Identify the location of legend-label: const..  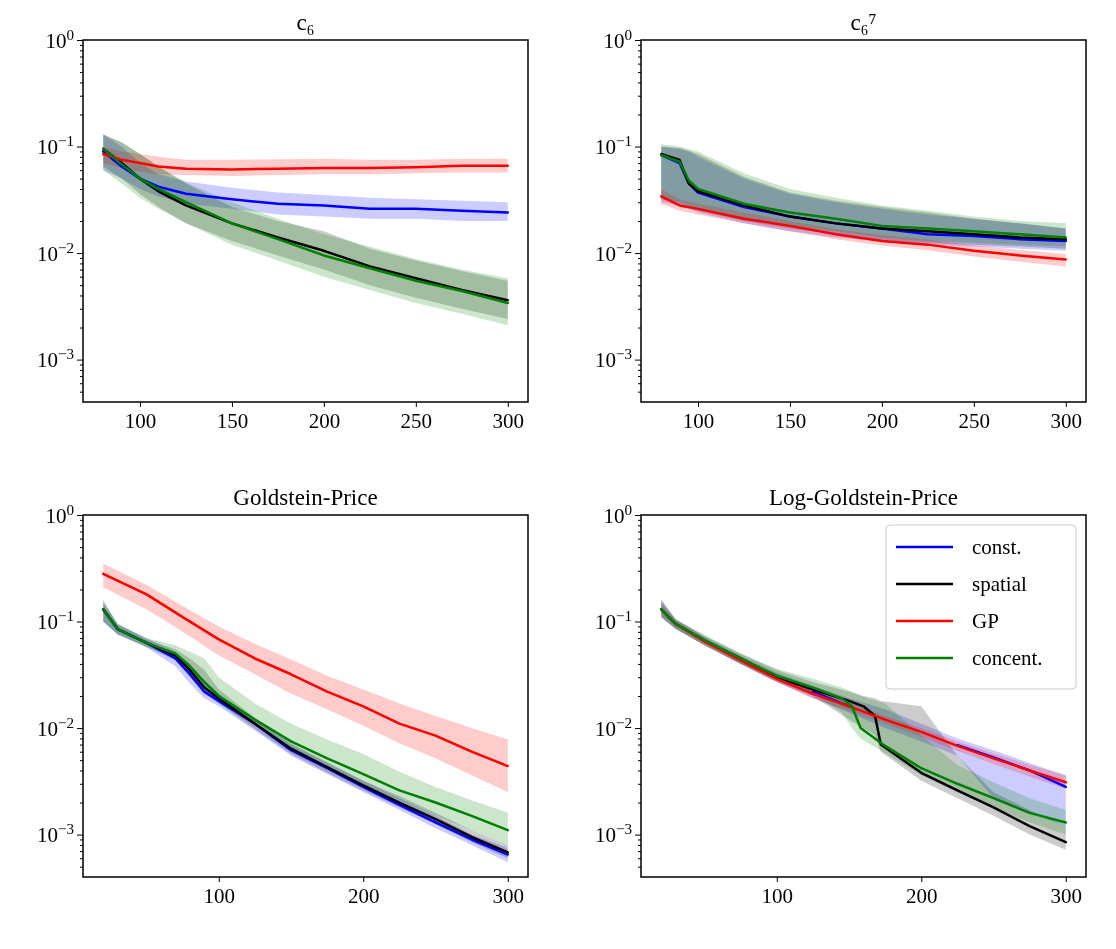
(997, 547).